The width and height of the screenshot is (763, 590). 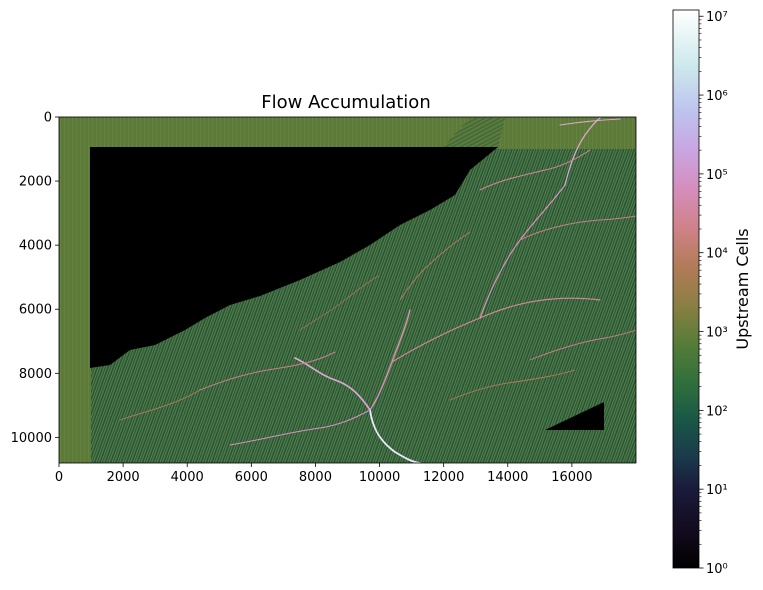 I want to click on heatmap-top-border, so click(x=347, y=133).